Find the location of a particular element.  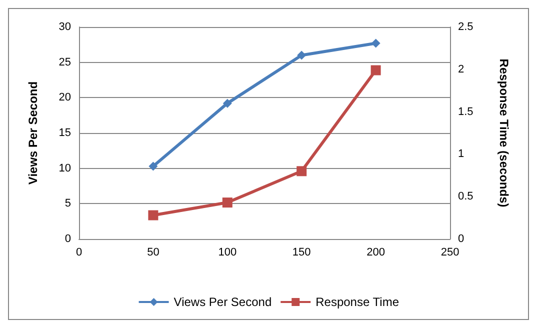

x-tick-label: 150 is located at coordinates (301, 252).